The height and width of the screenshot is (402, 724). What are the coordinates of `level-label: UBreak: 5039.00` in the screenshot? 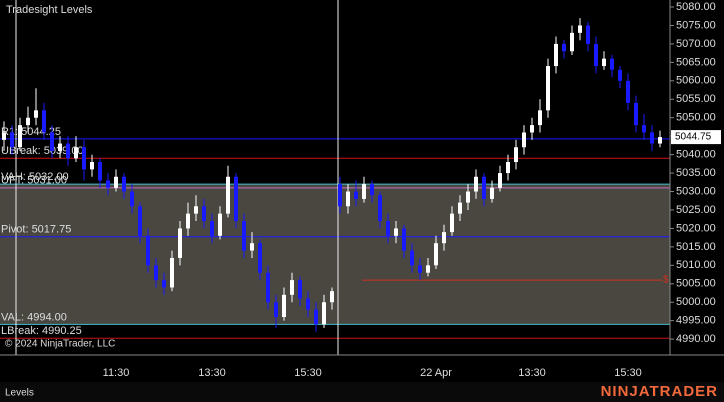 It's located at (42, 151).